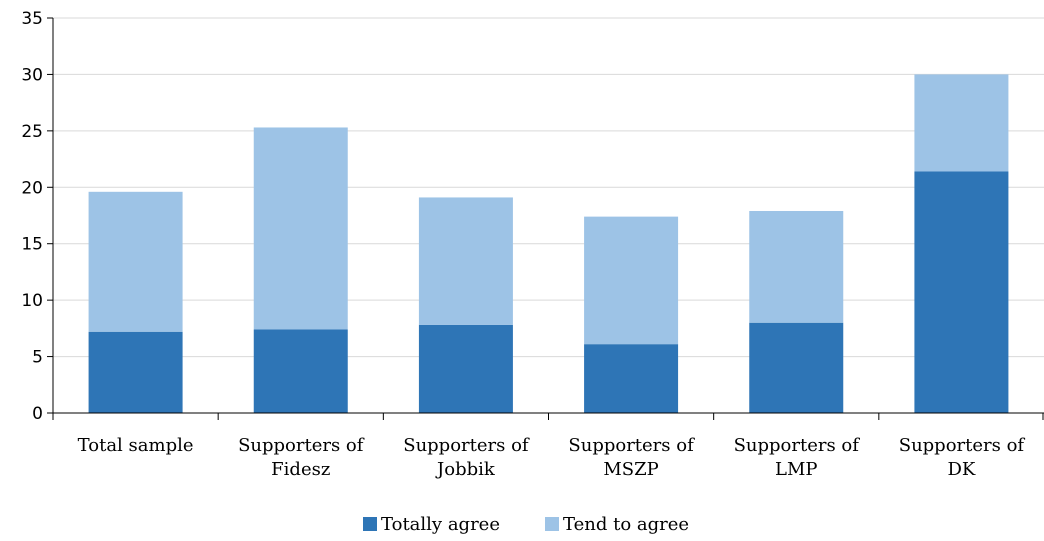  Describe the element at coordinates (962, 457) in the screenshot. I see `x-category-label: Supporters of DK` at that location.